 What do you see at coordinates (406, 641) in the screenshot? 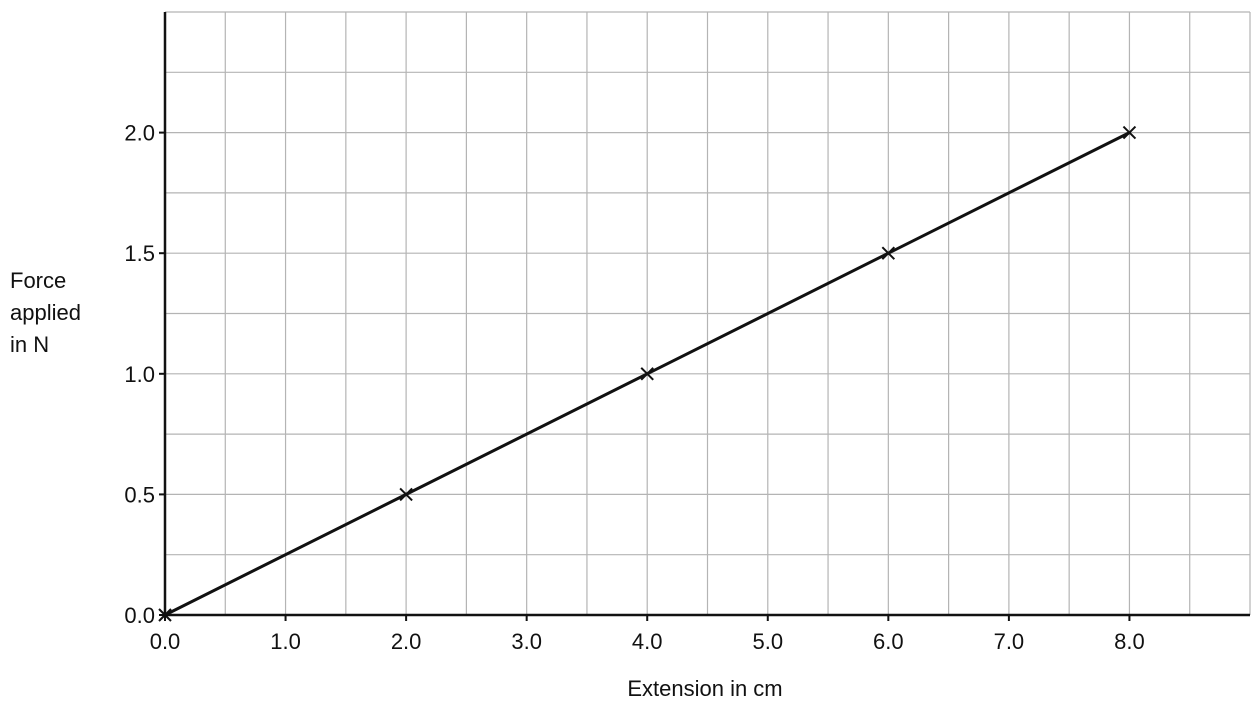
I see `x-tick-label: 2.0` at bounding box center [406, 641].